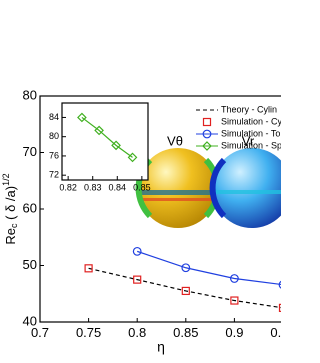 The height and width of the screenshot is (363, 320). I want to click on legend-label: Simulation - Sp, so click(251, 145).